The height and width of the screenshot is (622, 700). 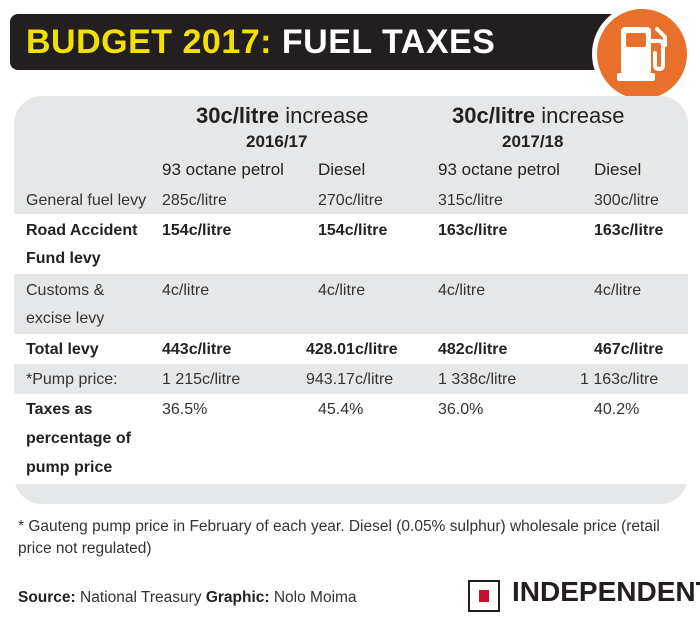 What do you see at coordinates (626, 200) in the screenshot?
I see `table-cell: 300c/litre` at bounding box center [626, 200].